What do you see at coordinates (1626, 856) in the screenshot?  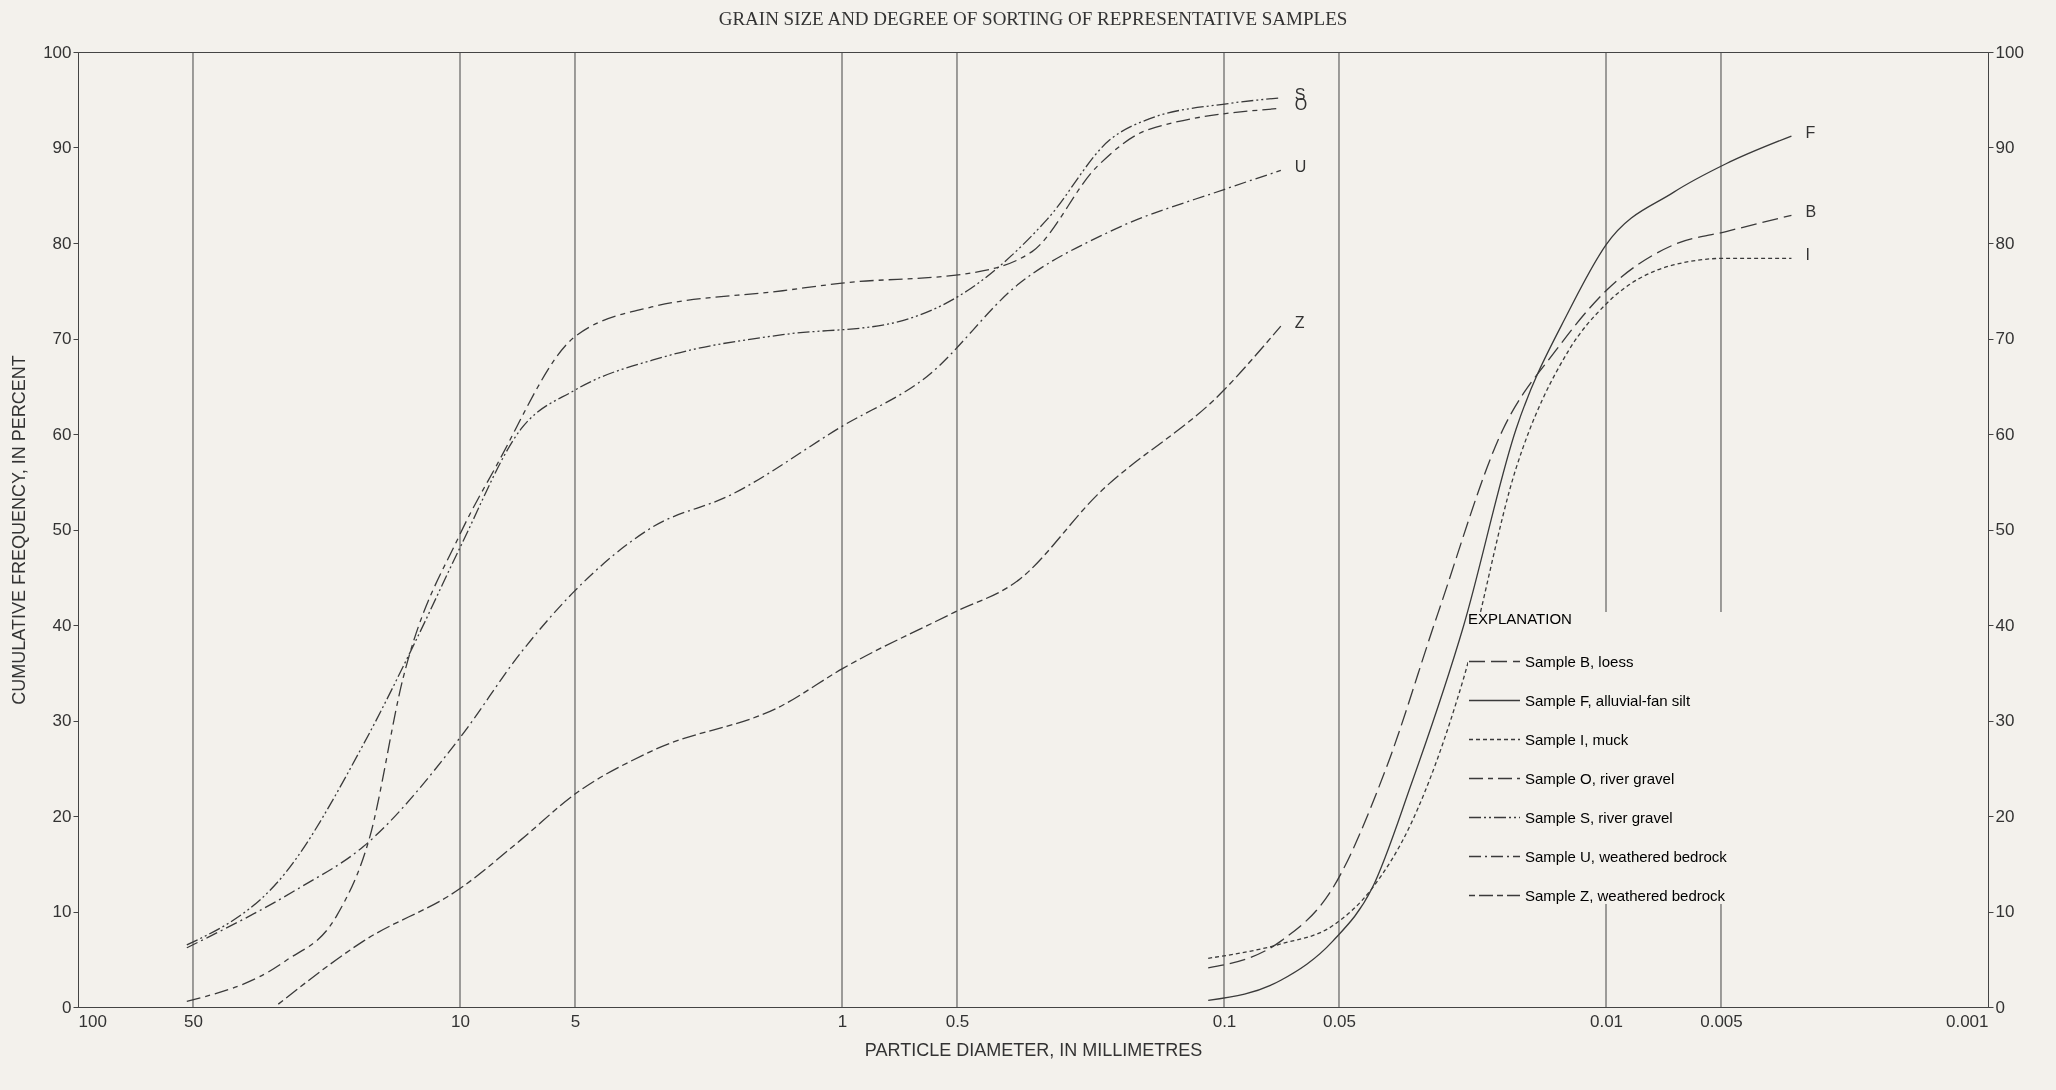 I see `legend-label: Sample U, weathered bedrock` at bounding box center [1626, 856].